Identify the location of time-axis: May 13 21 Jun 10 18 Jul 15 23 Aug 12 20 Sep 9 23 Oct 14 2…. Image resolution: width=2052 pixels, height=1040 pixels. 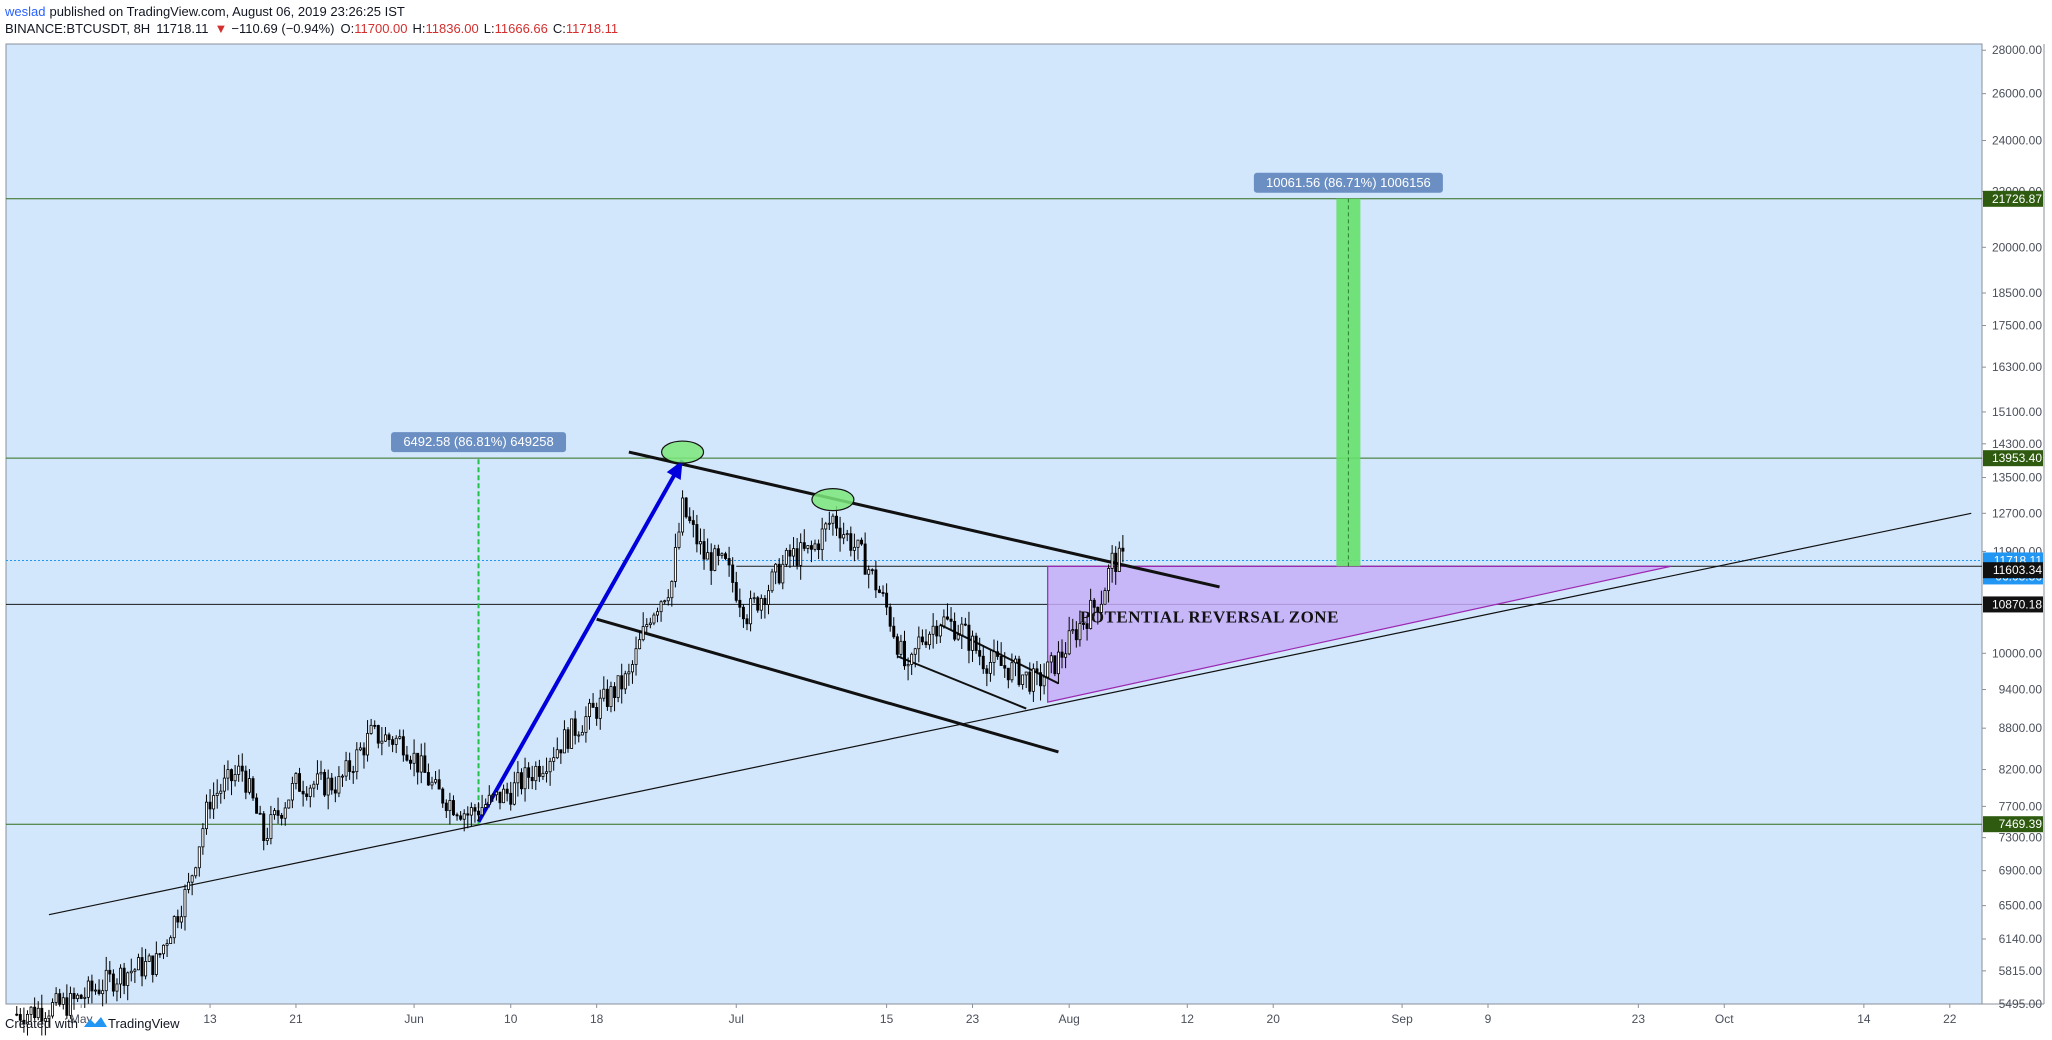
(1013, 1015).